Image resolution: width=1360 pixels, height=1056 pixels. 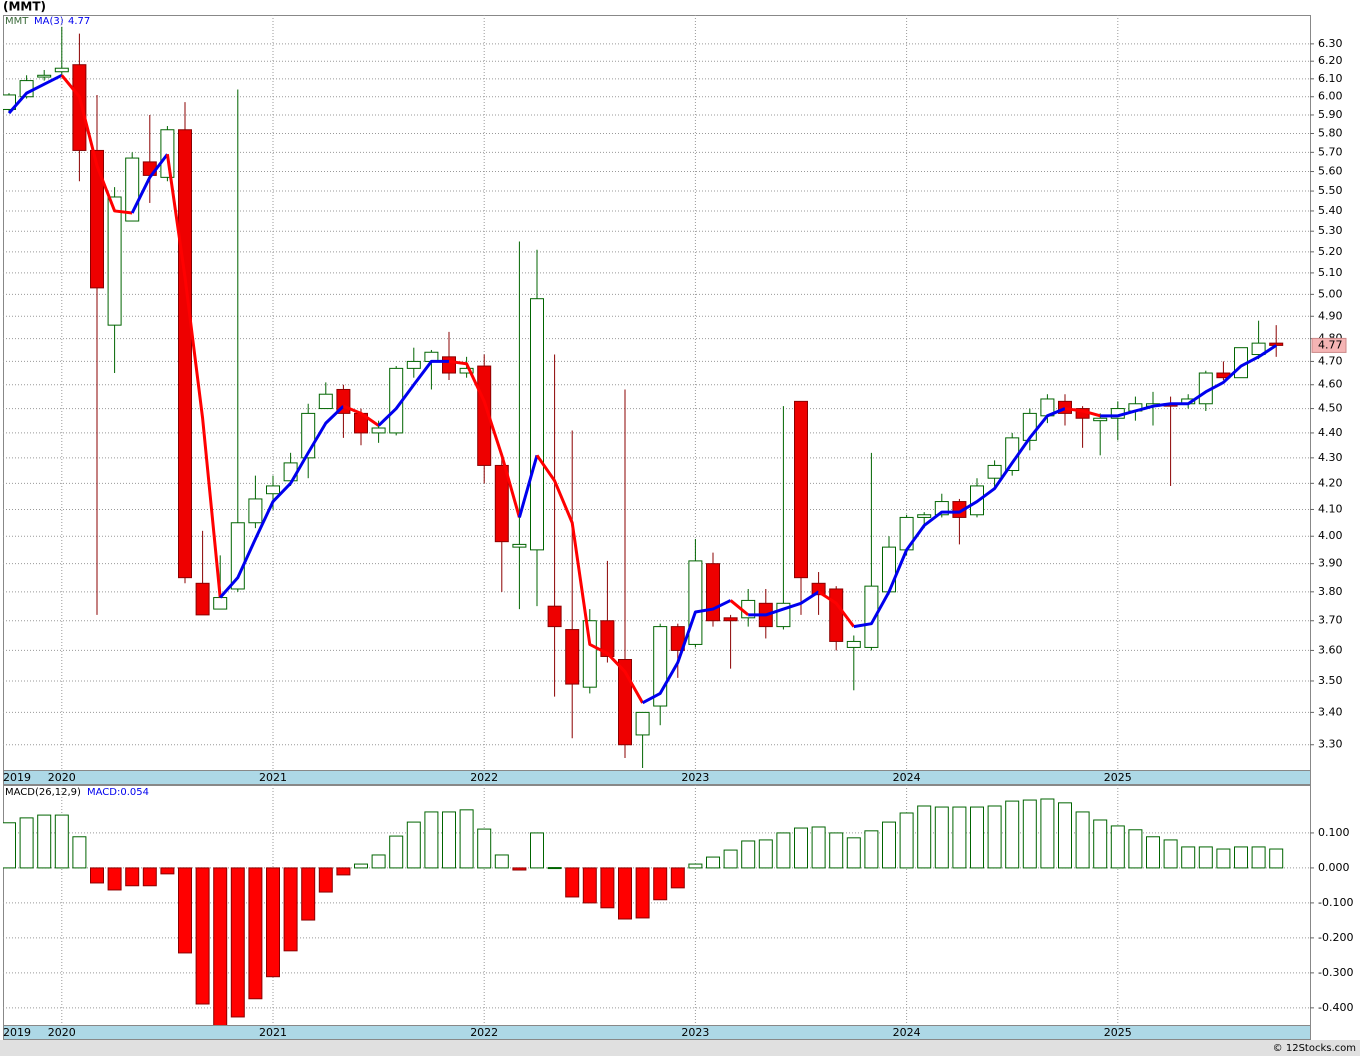 What do you see at coordinates (1330, 711) in the screenshot?
I see `y-tick-label: 3.40` at bounding box center [1330, 711].